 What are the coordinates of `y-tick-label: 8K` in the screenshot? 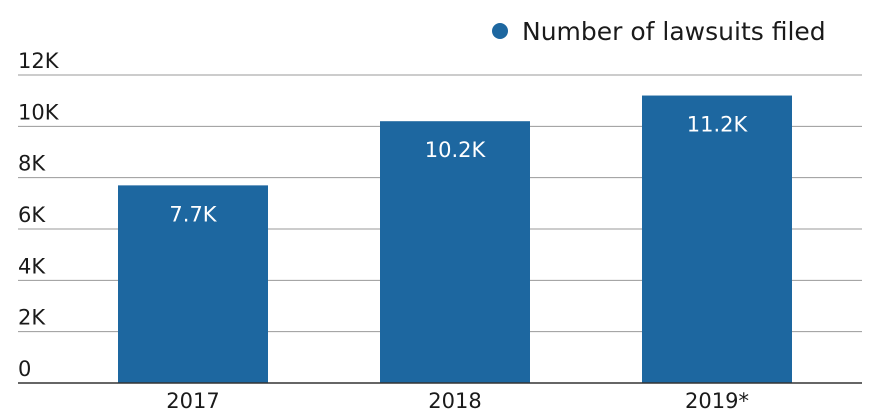 It's located at (32, 164).